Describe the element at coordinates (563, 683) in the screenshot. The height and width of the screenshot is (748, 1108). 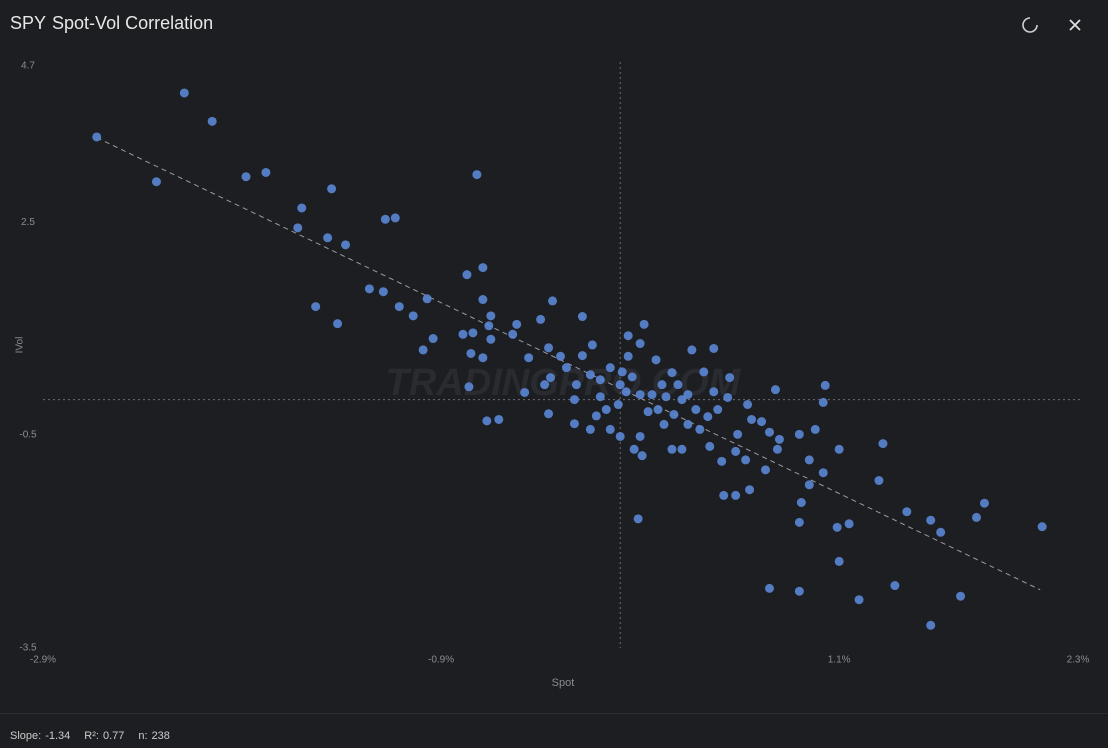
I see `x-axis-label: Spot` at that location.